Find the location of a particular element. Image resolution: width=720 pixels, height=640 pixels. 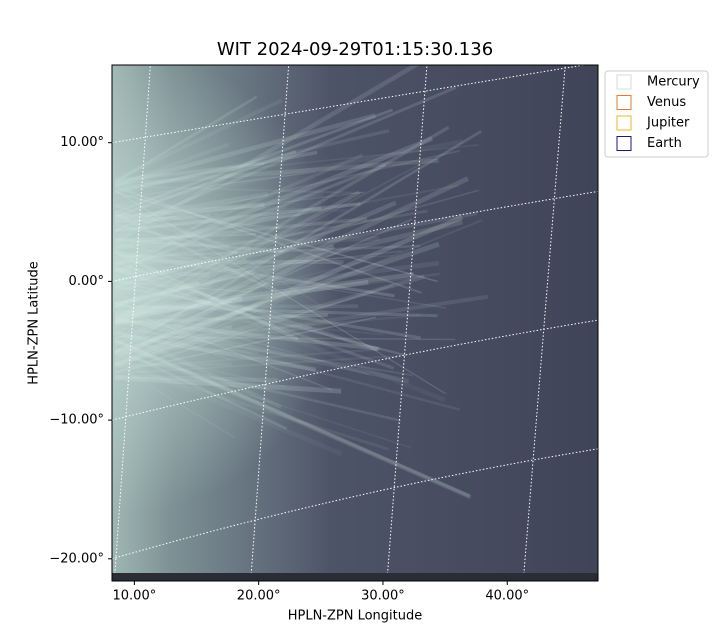

y-tick-label: −10.00° is located at coordinates (76, 420).